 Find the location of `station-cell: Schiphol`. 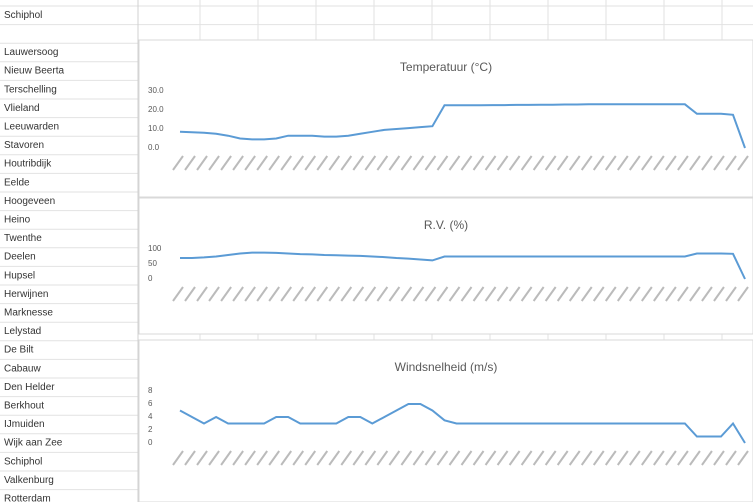

station-cell: Schiphol is located at coordinates (23, 15).